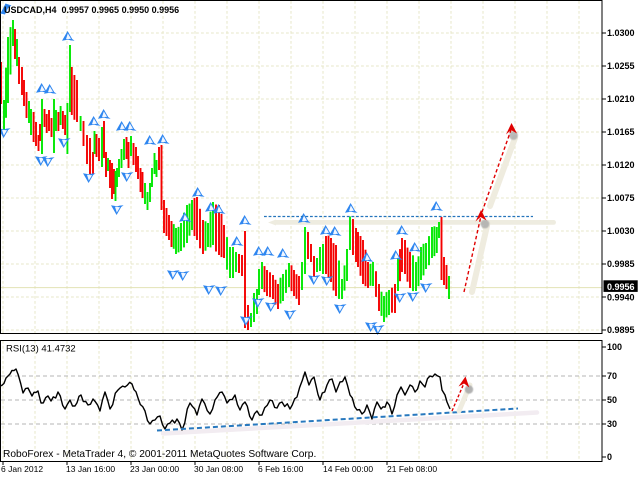  What do you see at coordinates (621, 99) in the screenshot?
I see `svg-text: 1.0210` at bounding box center [621, 99].